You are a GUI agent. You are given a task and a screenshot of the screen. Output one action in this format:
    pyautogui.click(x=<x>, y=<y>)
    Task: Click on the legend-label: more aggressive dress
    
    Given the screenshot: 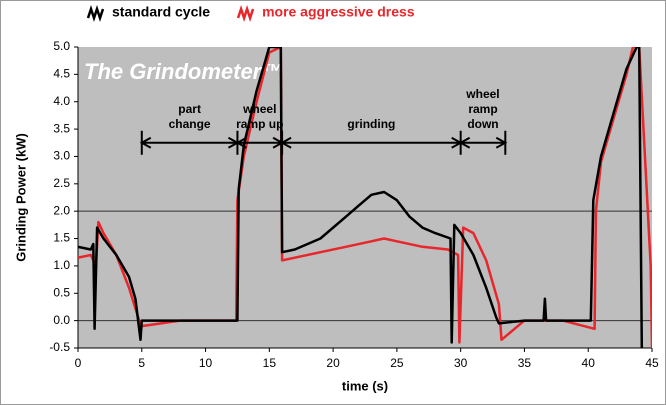 What is the action you would take?
    pyautogui.click(x=338, y=12)
    